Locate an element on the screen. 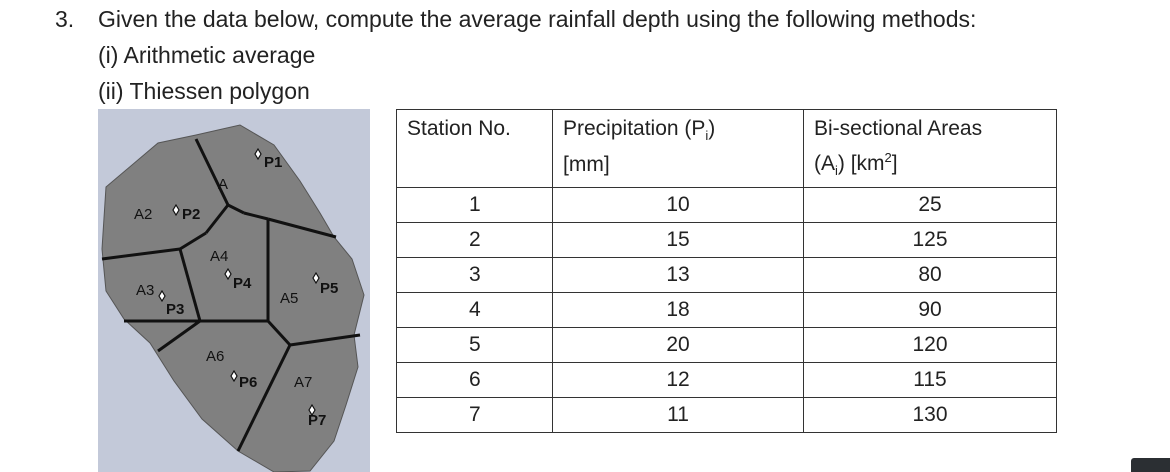  header-precipitation: Precipitation (Pi) [mm] is located at coordinates (678, 148).